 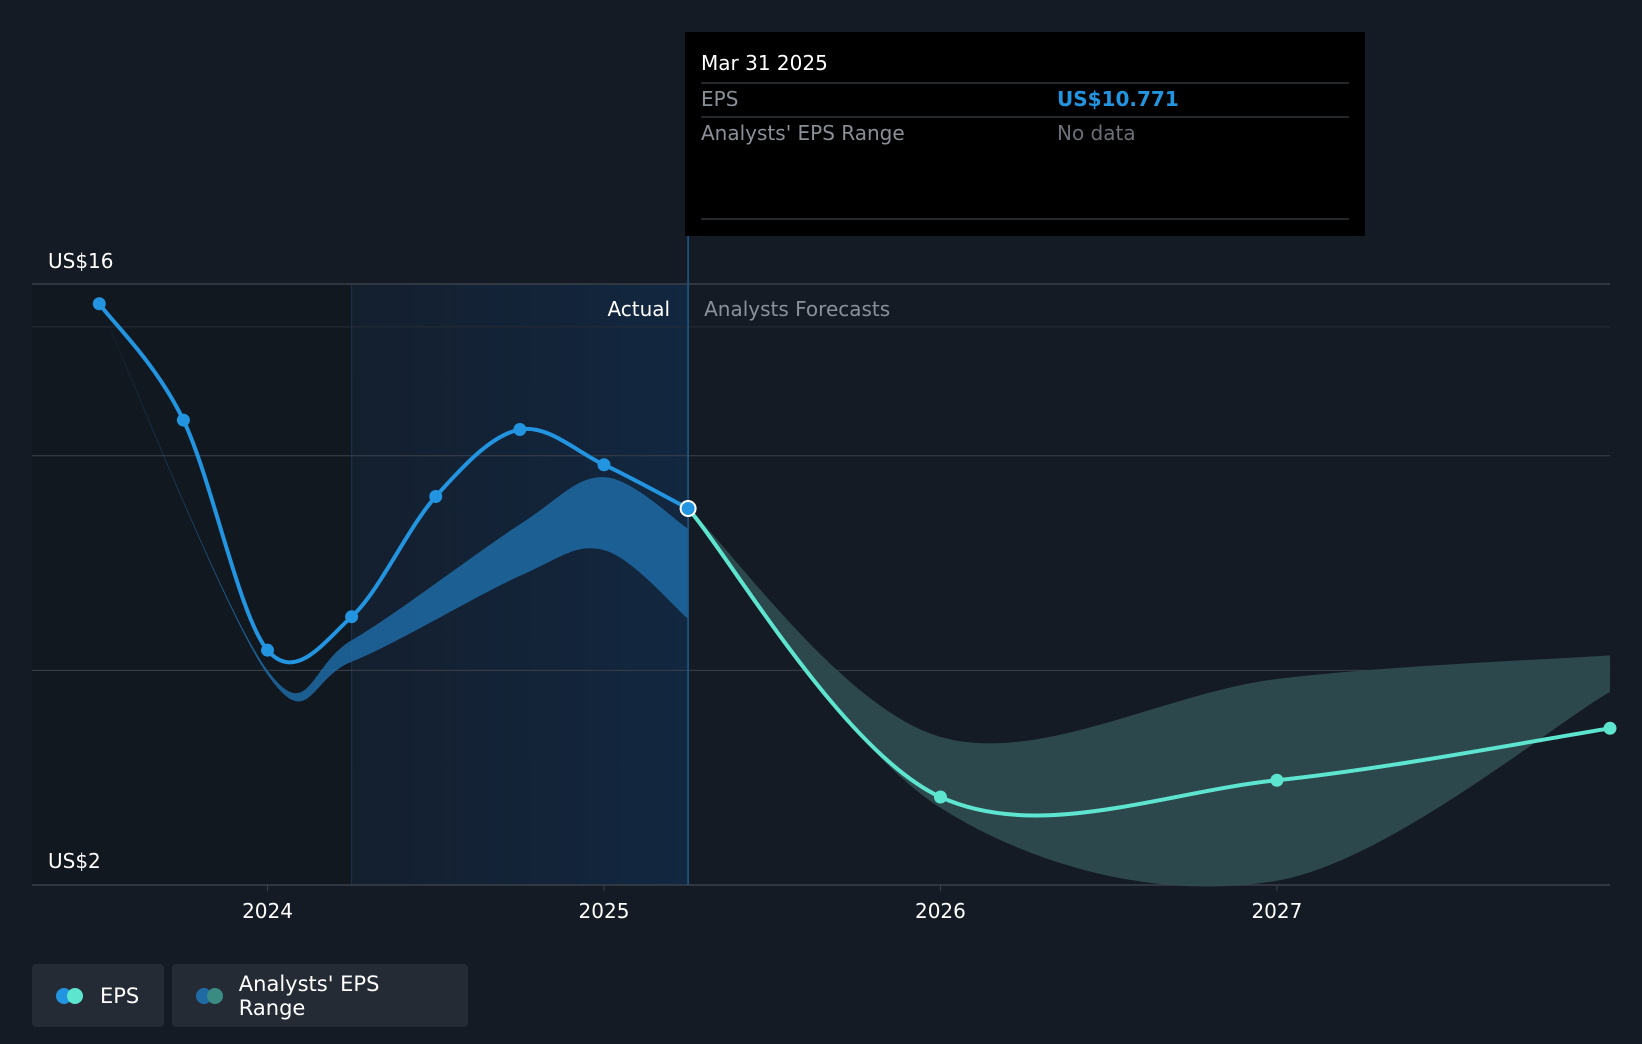 I want to click on legend-item-eps-range: Analysts' EPS Range, so click(x=320, y=995).